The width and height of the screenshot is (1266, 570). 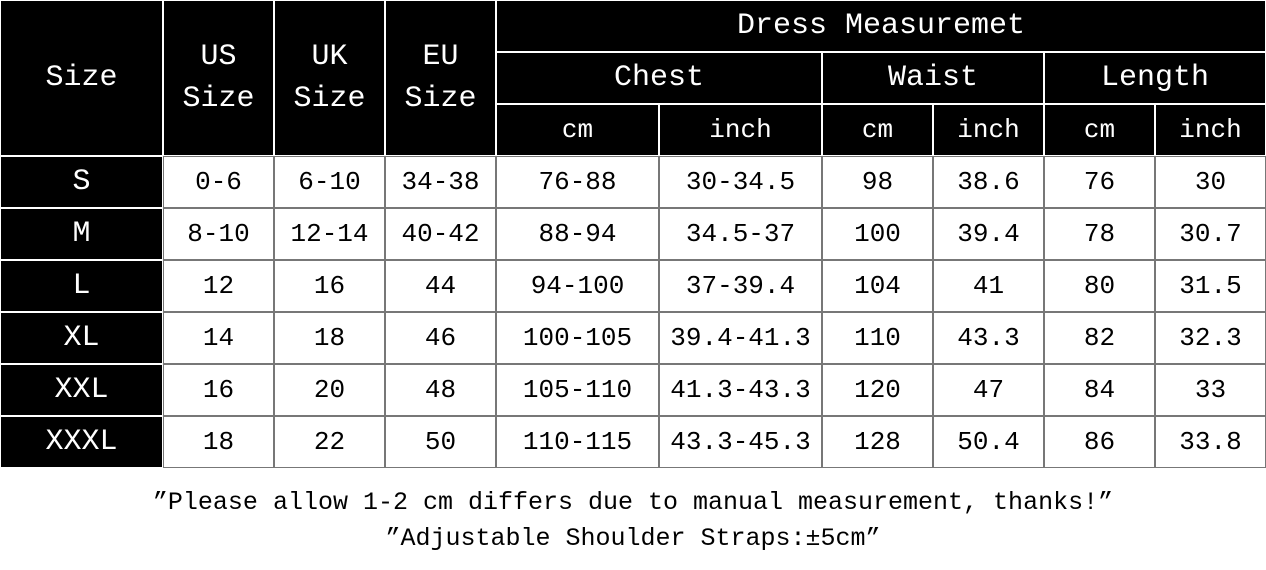 I want to click on cell-text: 82, so click(x=1099, y=338).